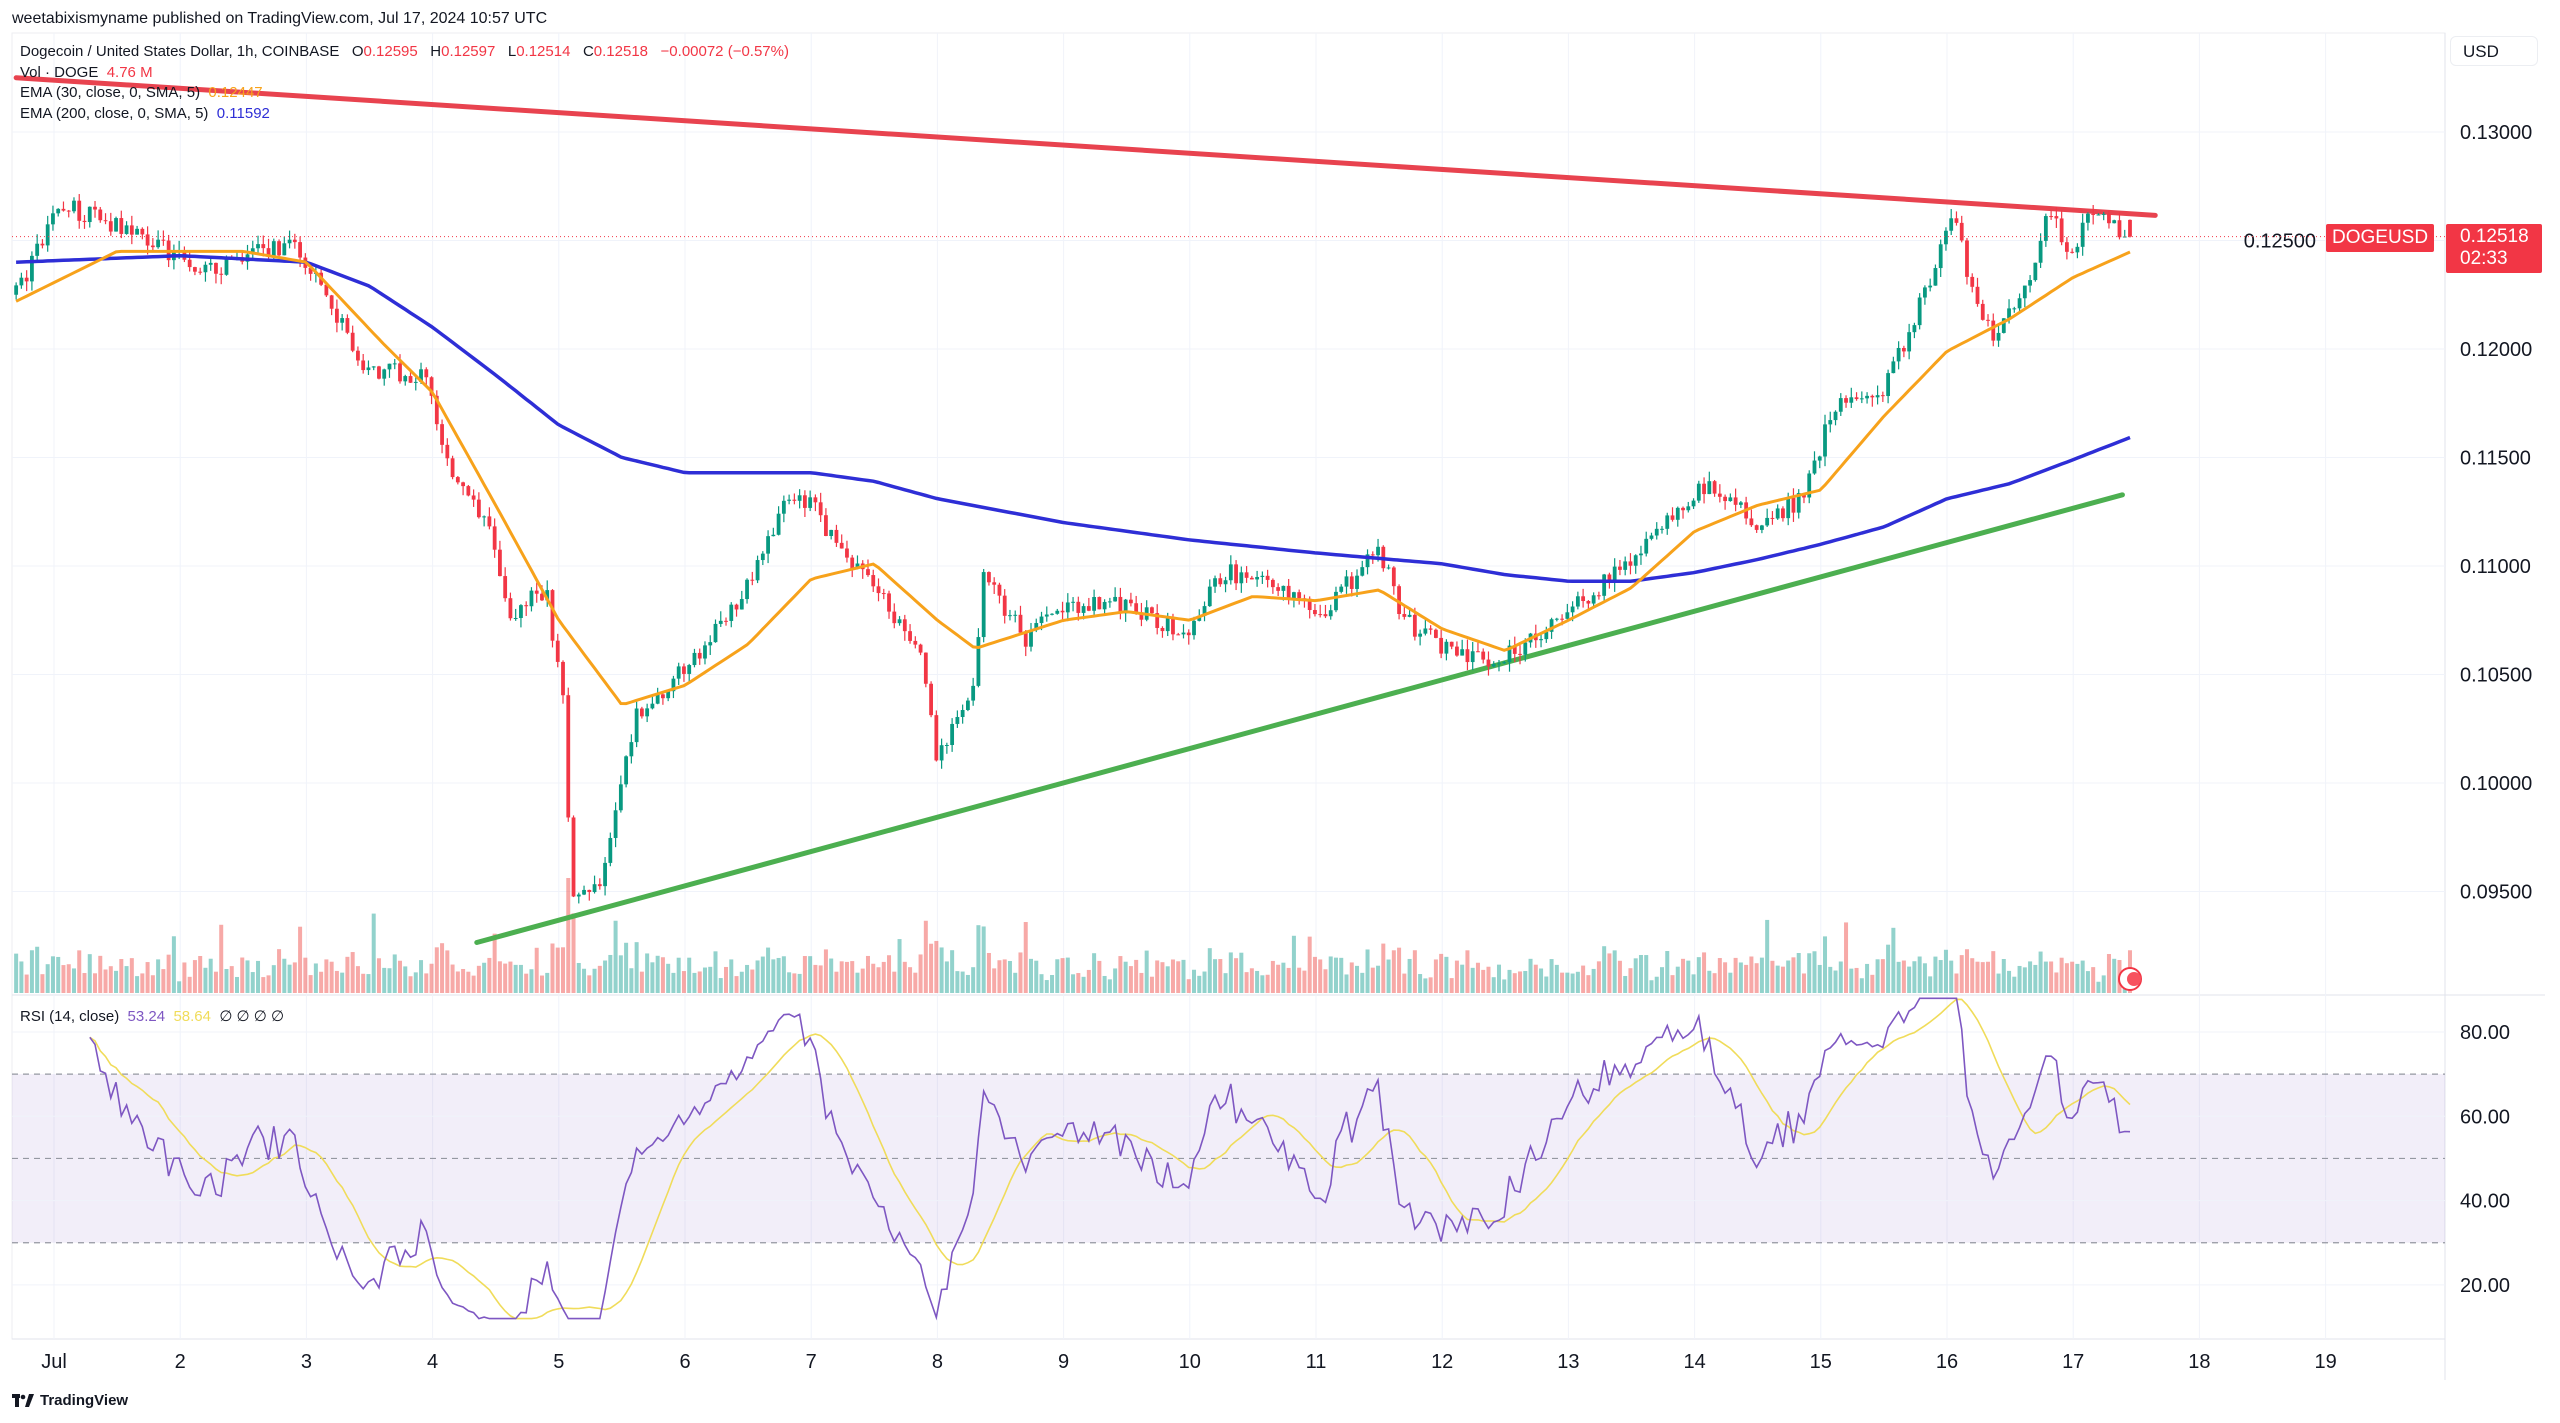 The width and height of the screenshot is (2560, 1423). Describe the element at coordinates (2485, 1286) in the screenshot. I see `rsi-tick-label: 20.00` at that location.